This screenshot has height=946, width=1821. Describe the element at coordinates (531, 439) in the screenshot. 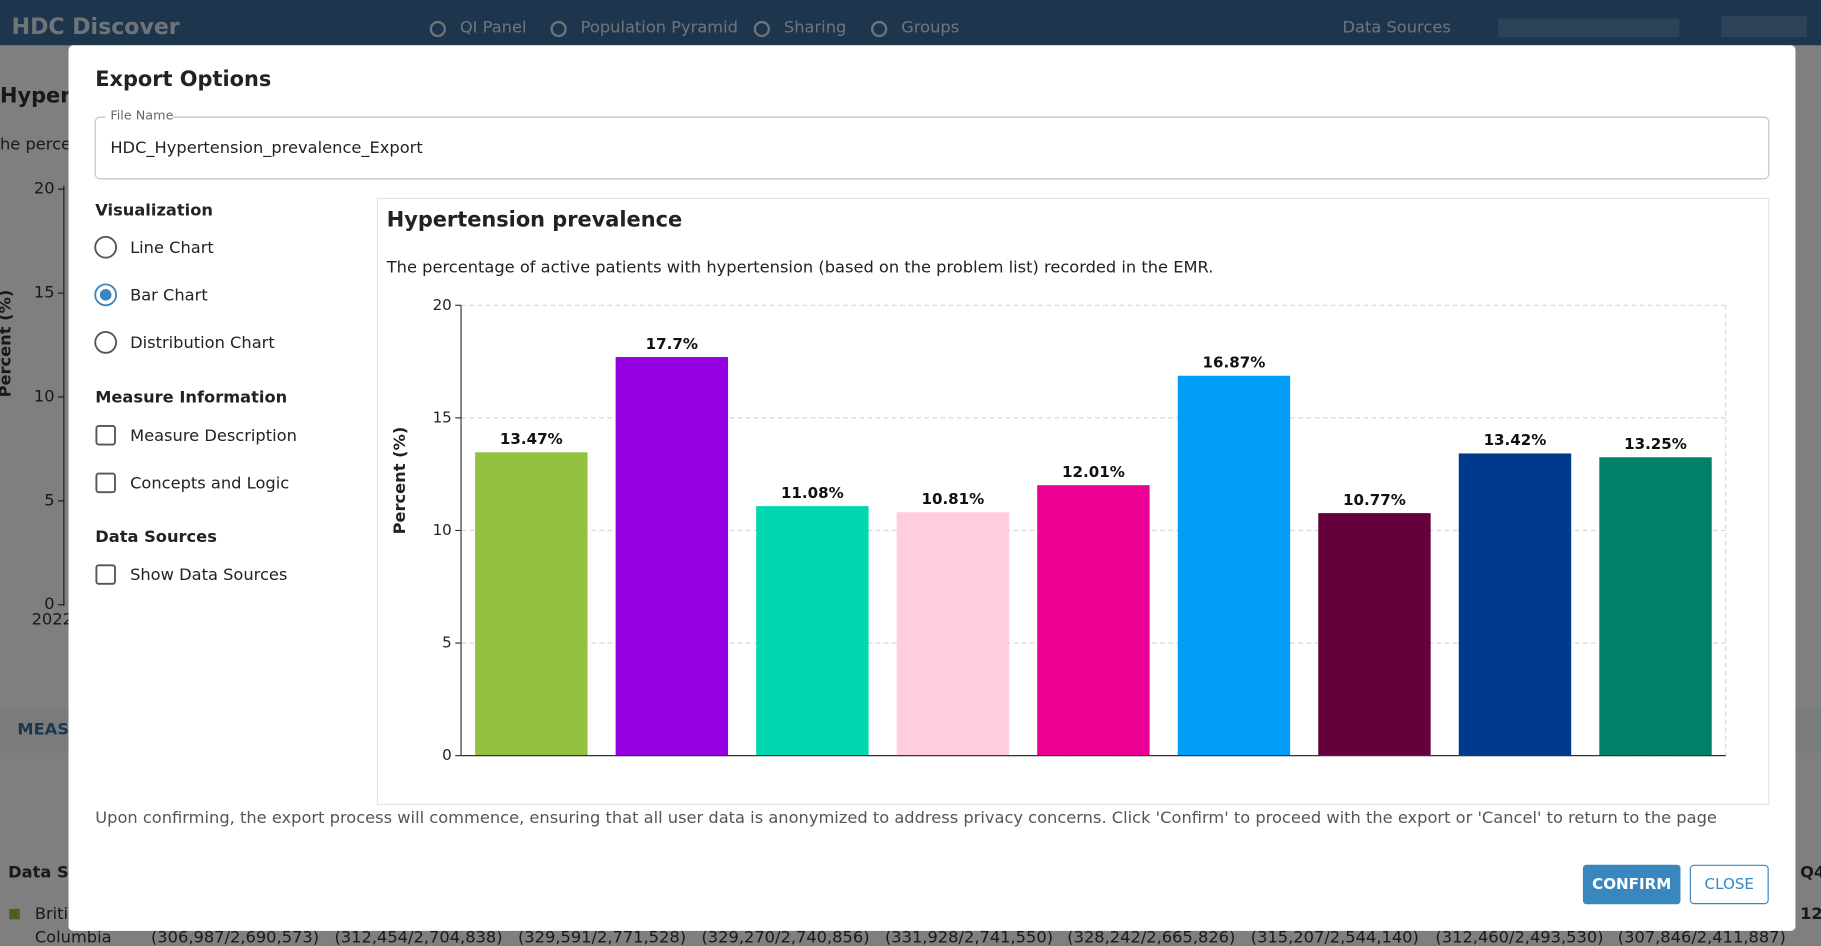

I see `value-label: 13.47%` at that location.